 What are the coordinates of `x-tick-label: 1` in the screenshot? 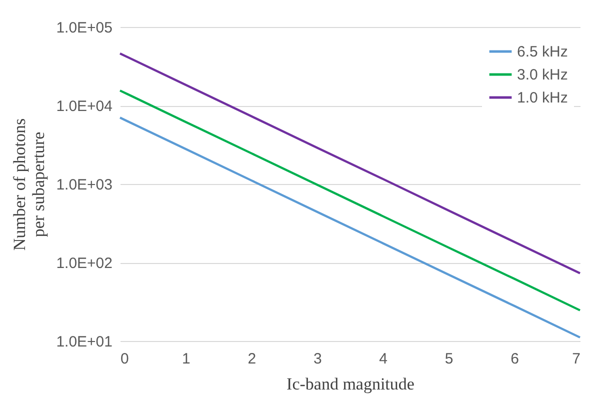 It's located at (186, 359).